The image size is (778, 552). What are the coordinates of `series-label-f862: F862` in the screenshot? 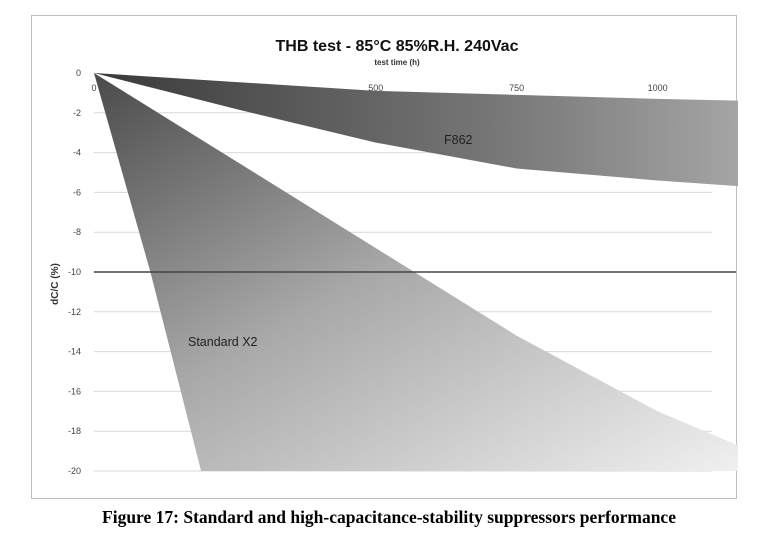 It's located at (458, 140).